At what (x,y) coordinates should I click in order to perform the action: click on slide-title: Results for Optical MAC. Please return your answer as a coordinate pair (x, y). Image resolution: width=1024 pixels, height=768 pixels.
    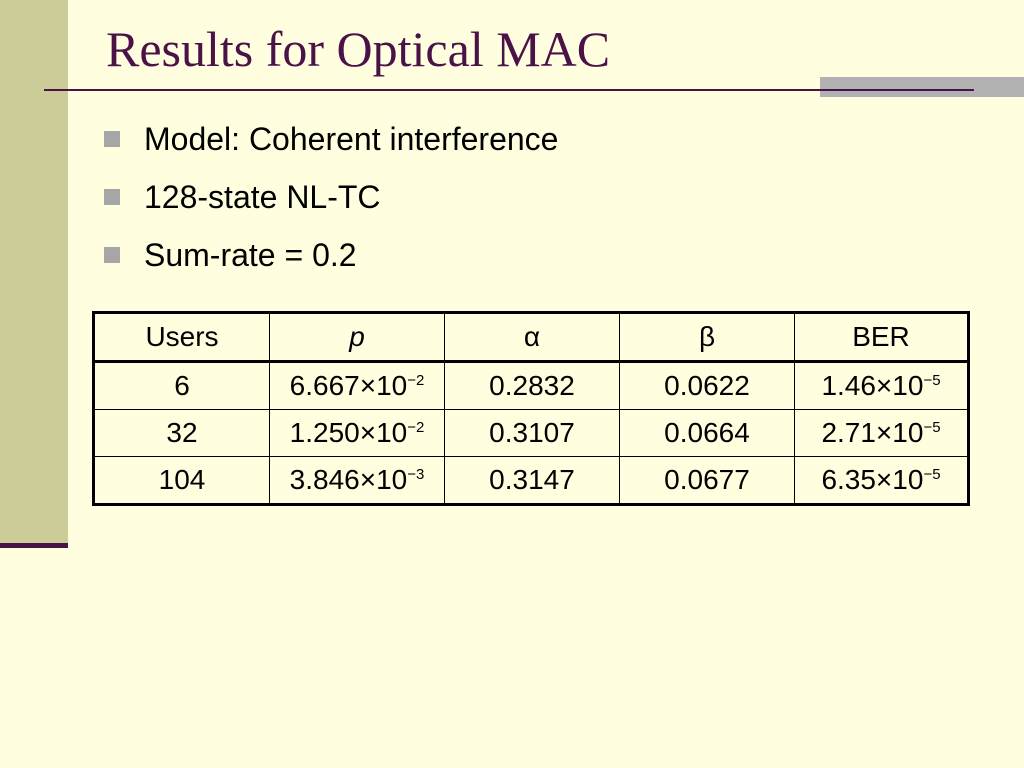
    Looking at the image, I should click on (358, 49).